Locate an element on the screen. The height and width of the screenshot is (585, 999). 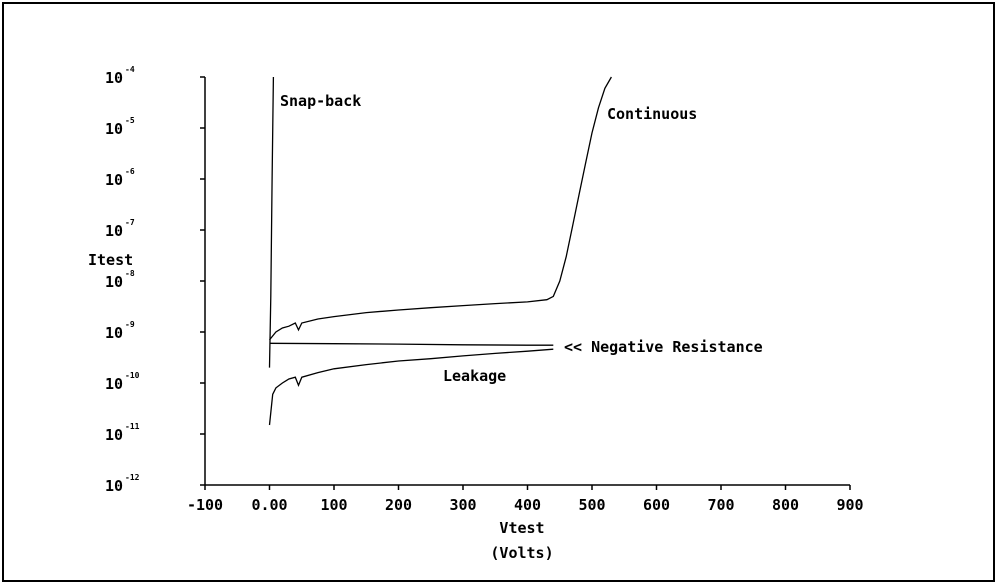
x-ticks: -100 0.00 100 200 300 400 500 600 700 800 900 is located at coordinates (525, 499).